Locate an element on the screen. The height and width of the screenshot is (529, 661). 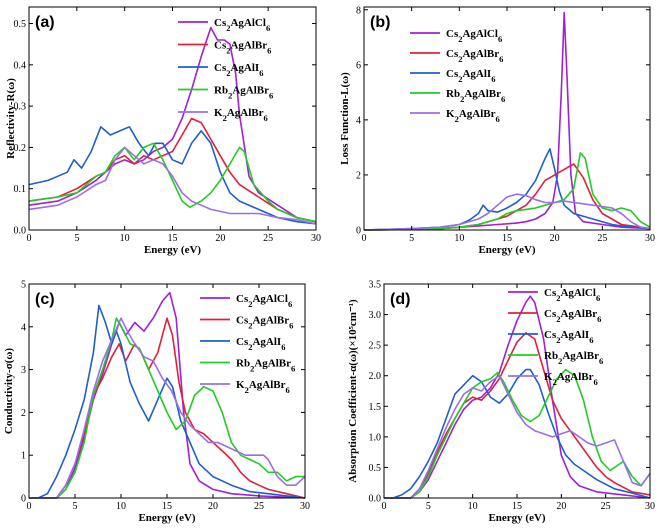
y-tick-label: 5 is located at coordinates (23, 285).